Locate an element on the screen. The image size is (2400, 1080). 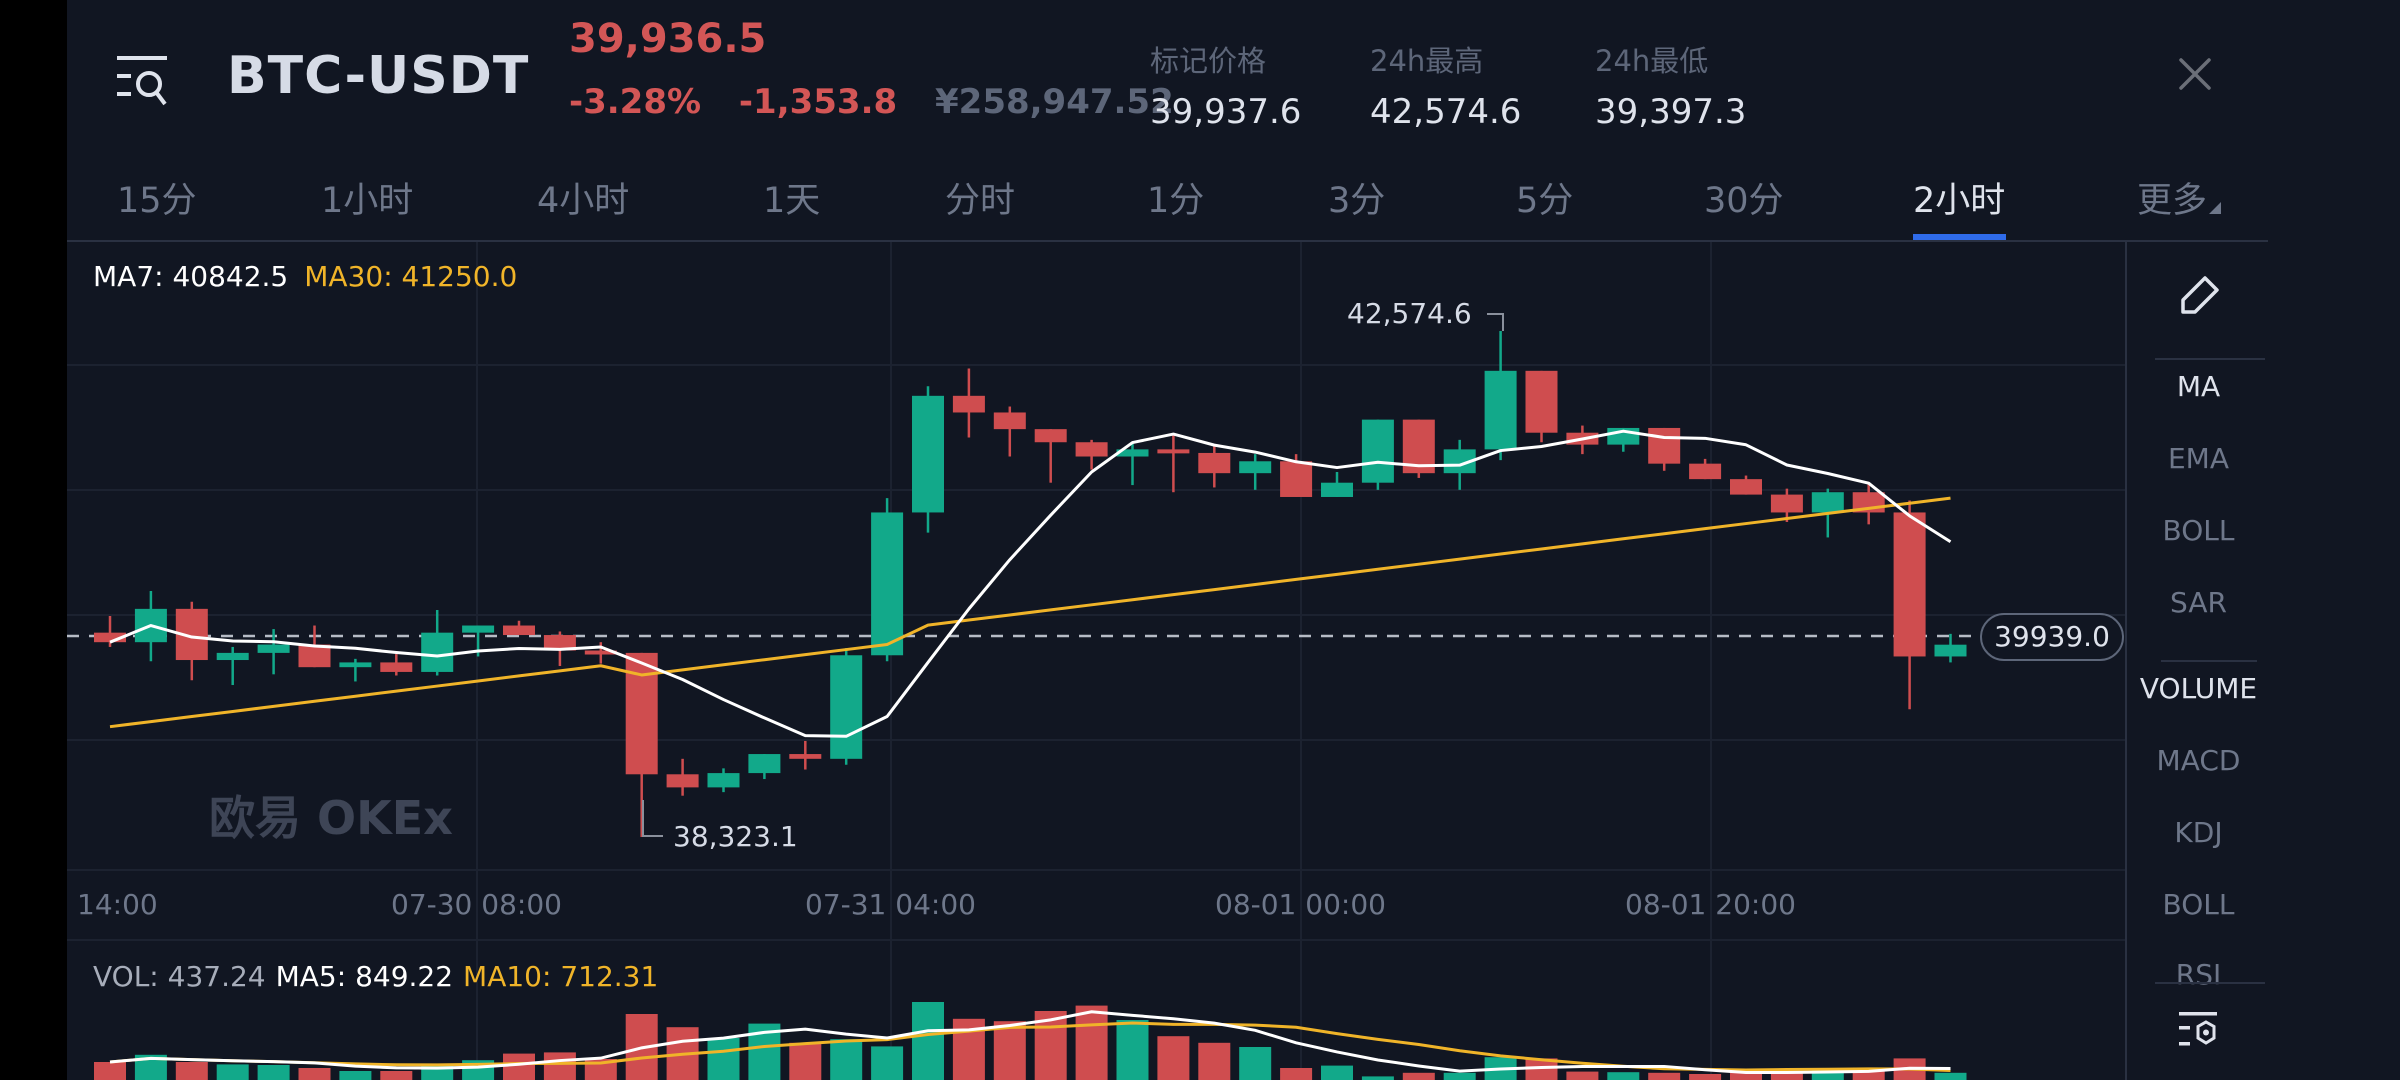
indicator-ema: EMA is located at coordinates (2198, 458).